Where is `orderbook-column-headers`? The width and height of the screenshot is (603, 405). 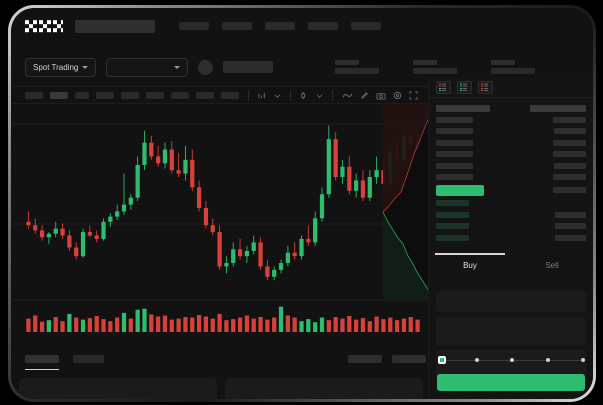
orderbook-column-headers is located at coordinates (511, 108).